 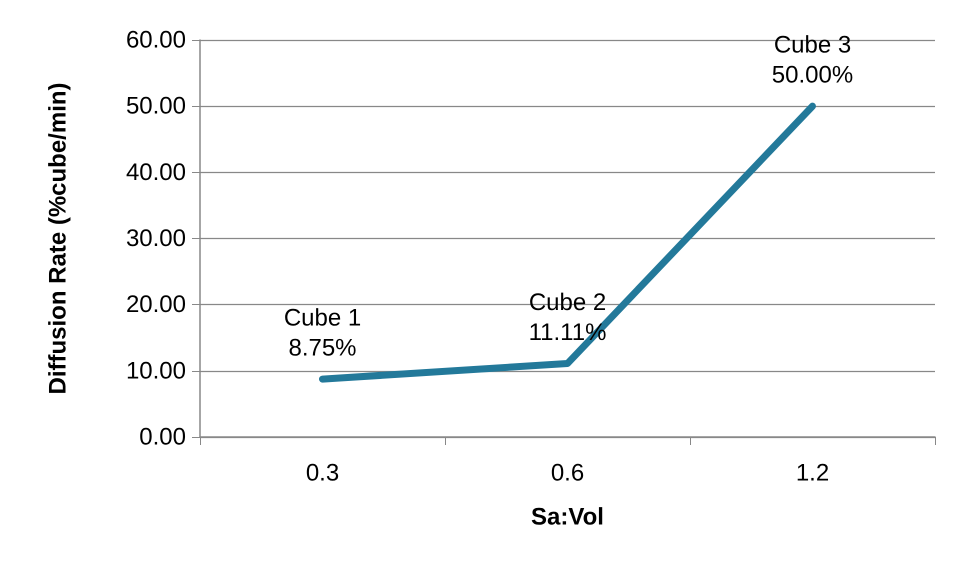 I want to click on y-tick-label: 40.00, so click(x=156, y=172).